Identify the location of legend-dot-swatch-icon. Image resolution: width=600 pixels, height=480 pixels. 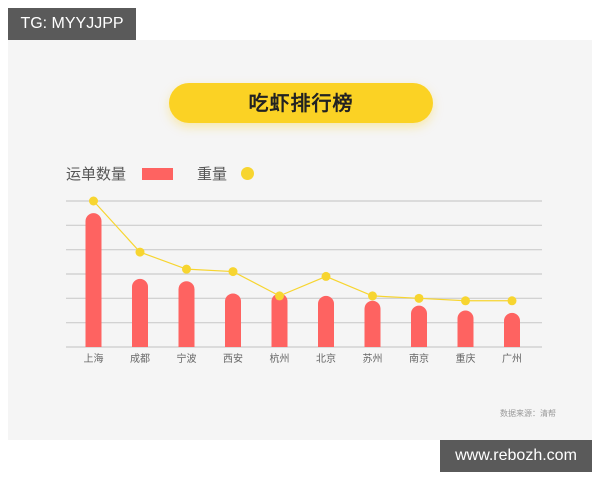
(247, 173).